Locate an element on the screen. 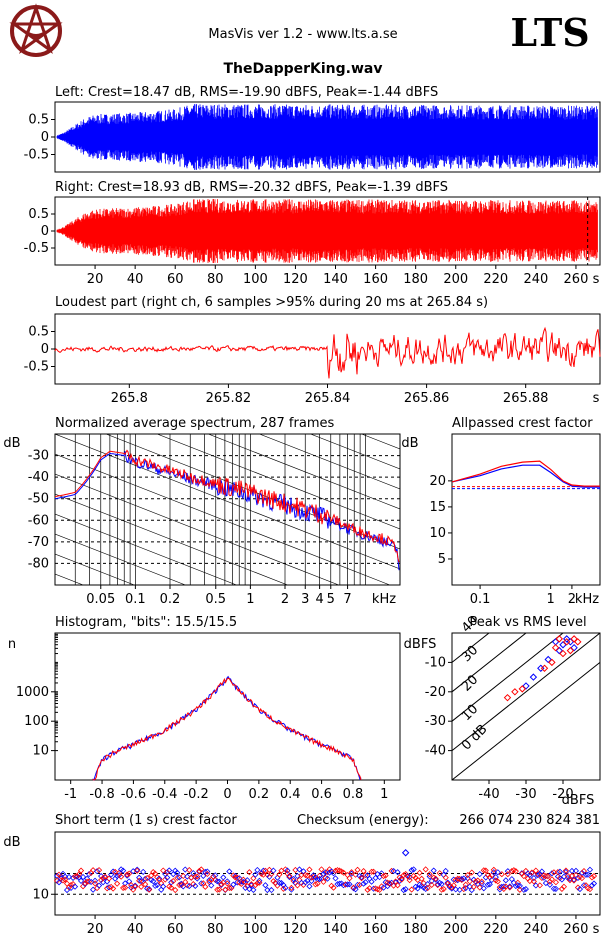 This screenshot has height=946, width=606. right-waveform-x-tick-label: 120 is located at coordinates (295, 279).